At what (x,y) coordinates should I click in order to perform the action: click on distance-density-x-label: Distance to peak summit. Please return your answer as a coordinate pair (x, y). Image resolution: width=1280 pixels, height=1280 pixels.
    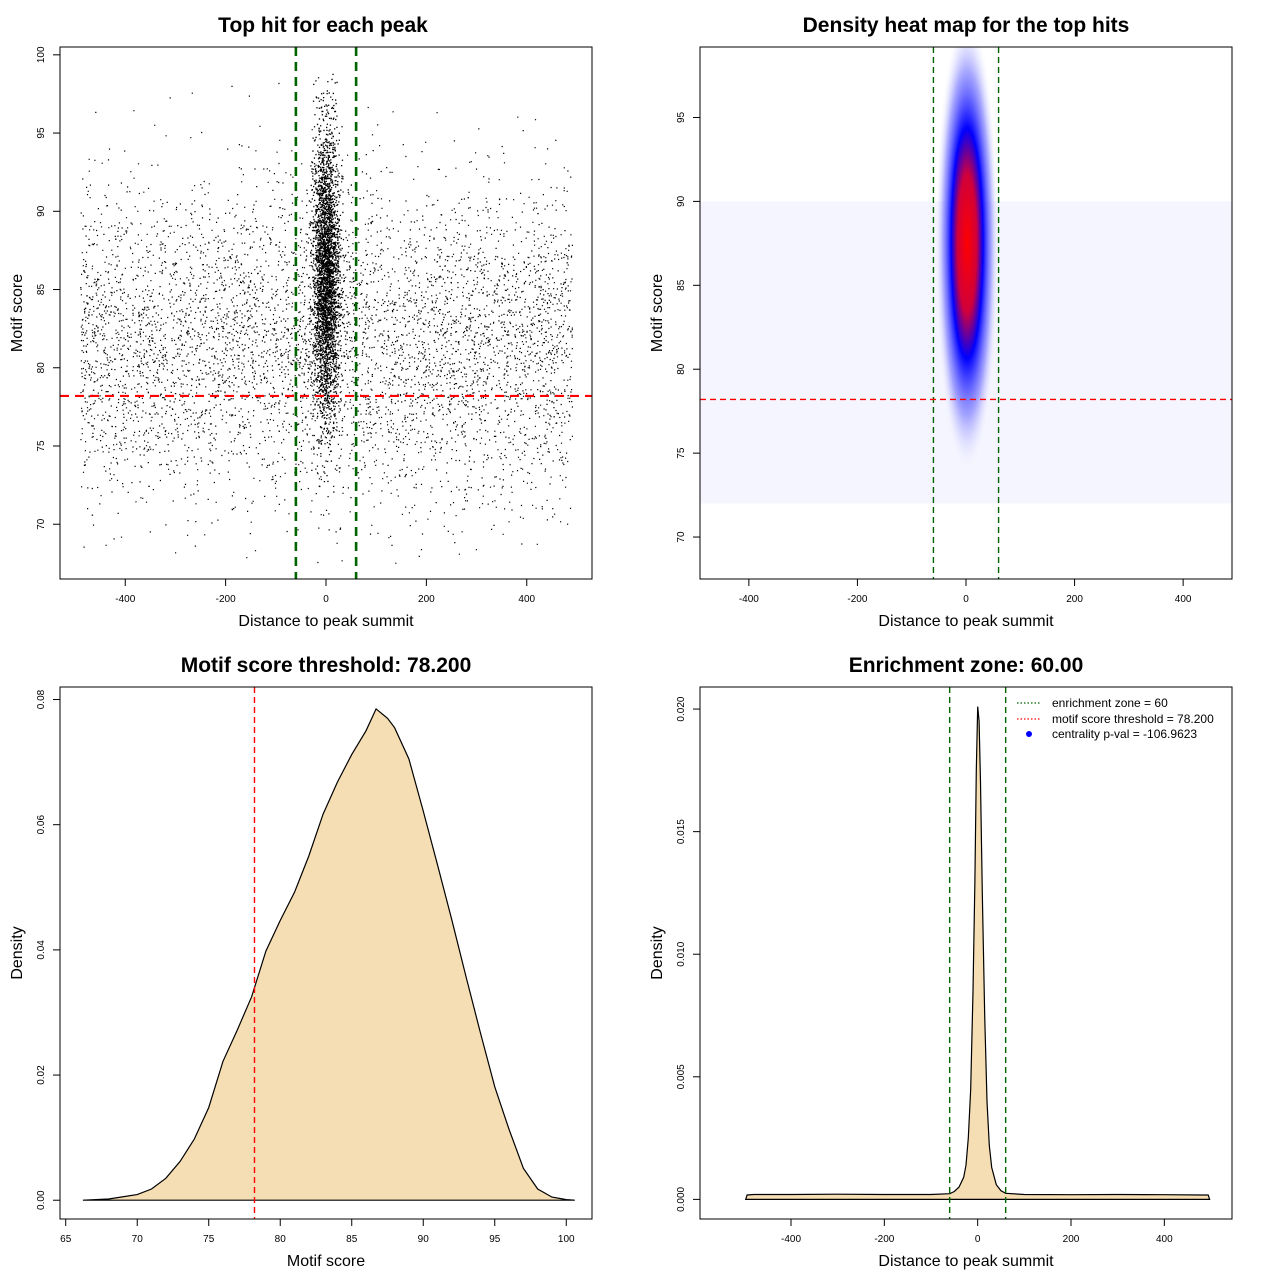
    Looking at the image, I should click on (966, 1261).